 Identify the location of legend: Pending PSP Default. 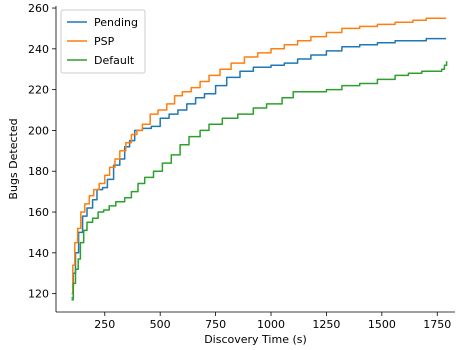
(103, 41).